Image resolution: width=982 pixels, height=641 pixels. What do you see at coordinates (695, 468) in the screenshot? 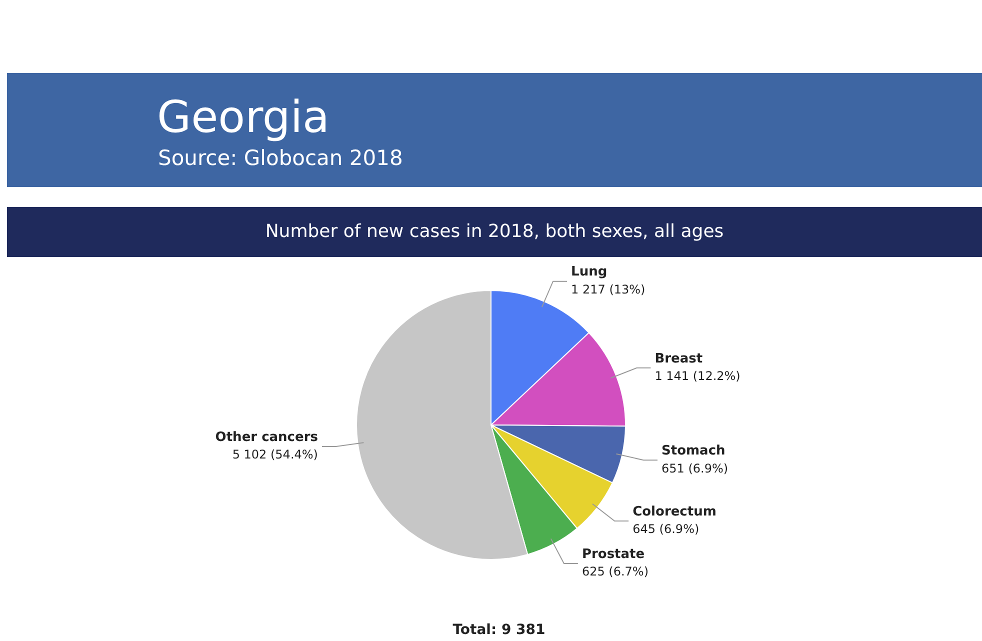
I see `data-label: 651 (6.9%)` at bounding box center [695, 468].